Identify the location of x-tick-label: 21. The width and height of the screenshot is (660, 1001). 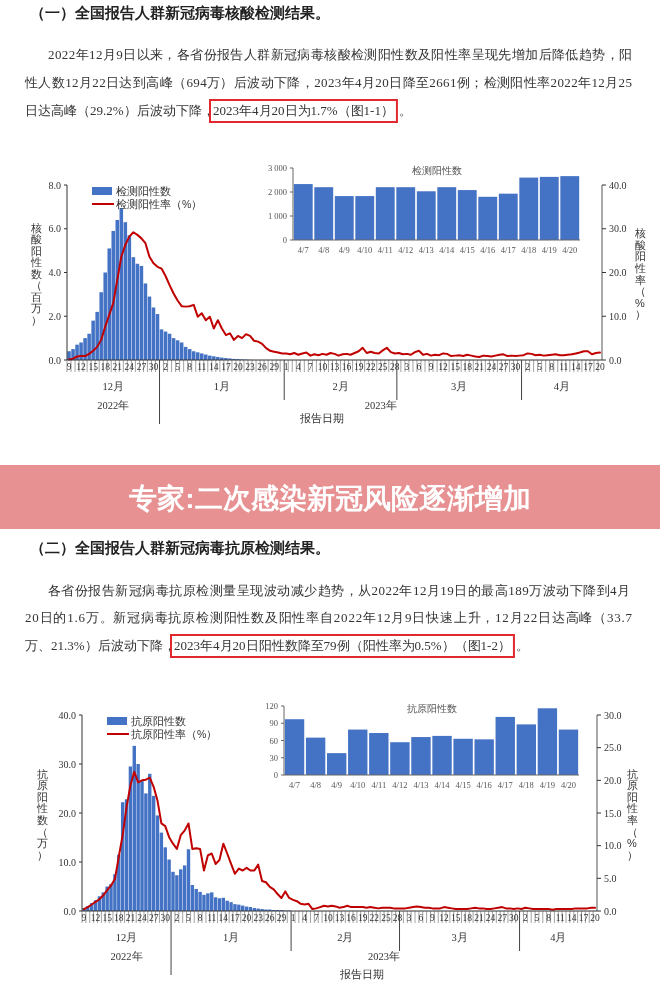
(130, 918).